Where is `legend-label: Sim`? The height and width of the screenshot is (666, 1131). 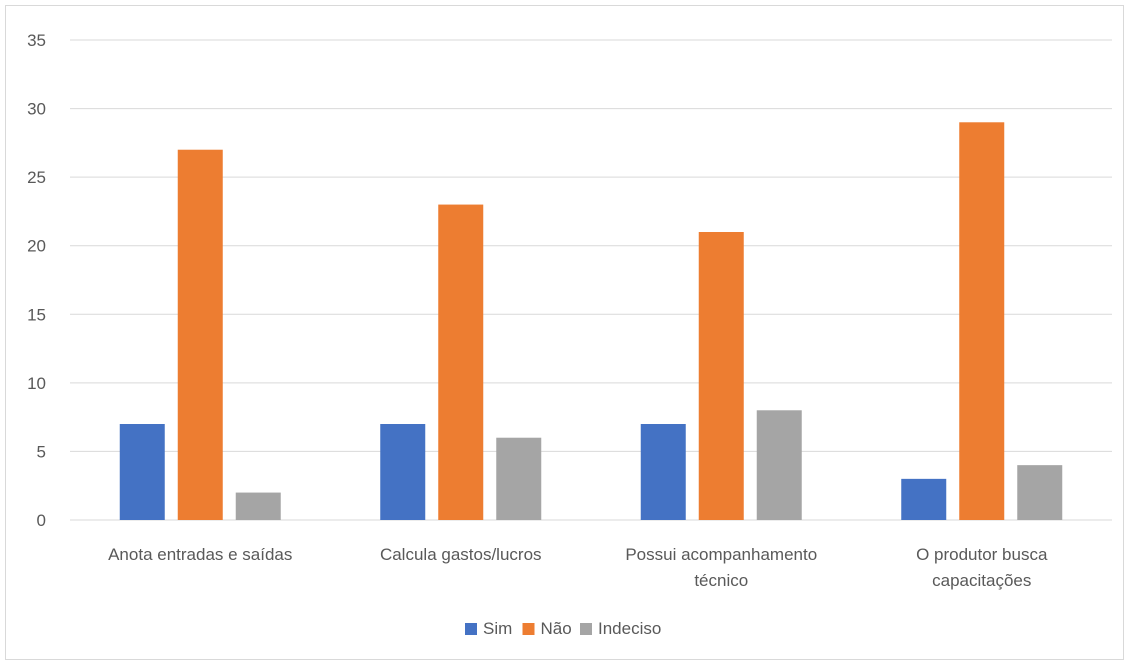 legend-label: Sim is located at coordinates (497, 628).